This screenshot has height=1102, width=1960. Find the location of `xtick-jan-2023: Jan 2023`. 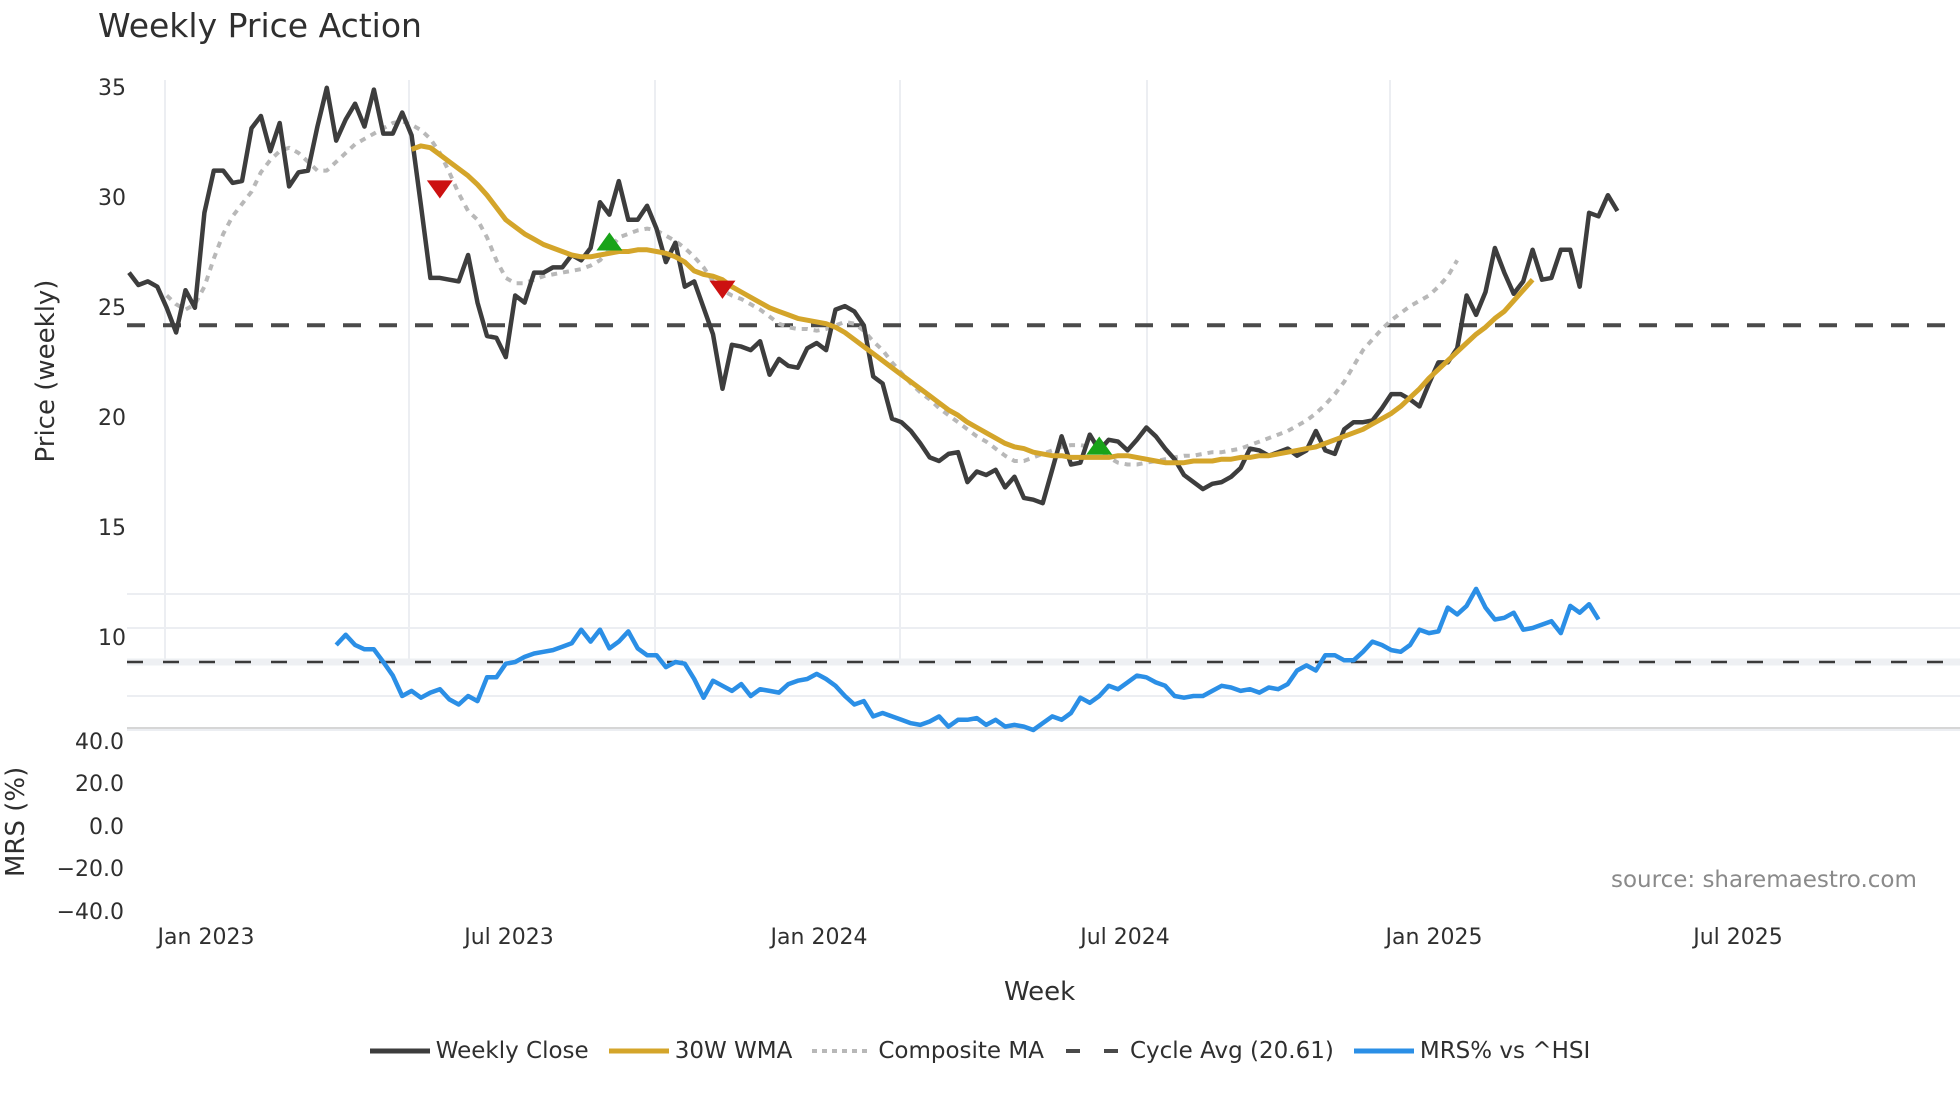

xtick-jan-2023: Jan 2023 is located at coordinates (206, 937).